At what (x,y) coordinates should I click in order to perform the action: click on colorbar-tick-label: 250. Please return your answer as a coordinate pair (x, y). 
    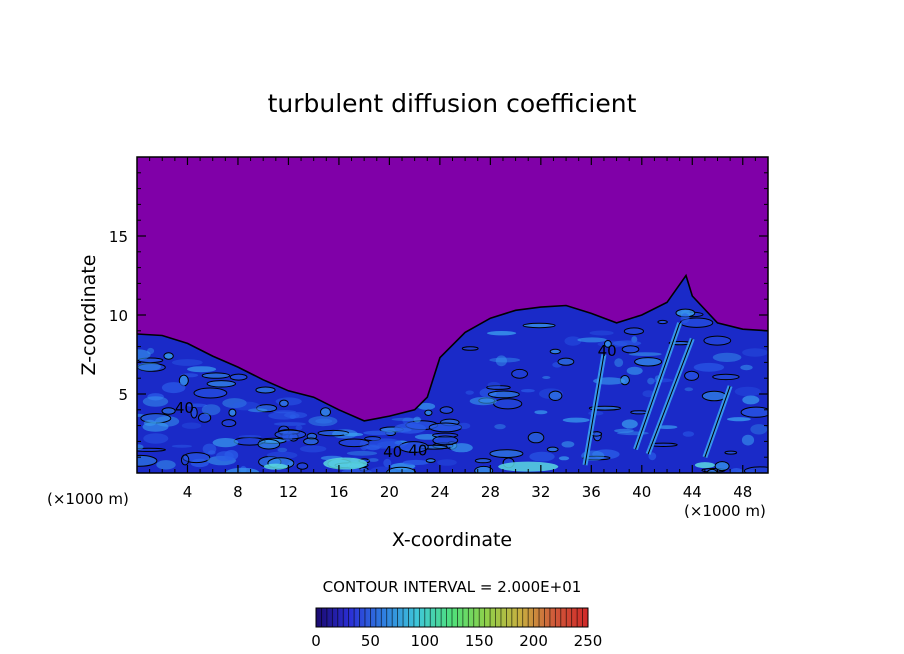
    Looking at the image, I should click on (588, 641).